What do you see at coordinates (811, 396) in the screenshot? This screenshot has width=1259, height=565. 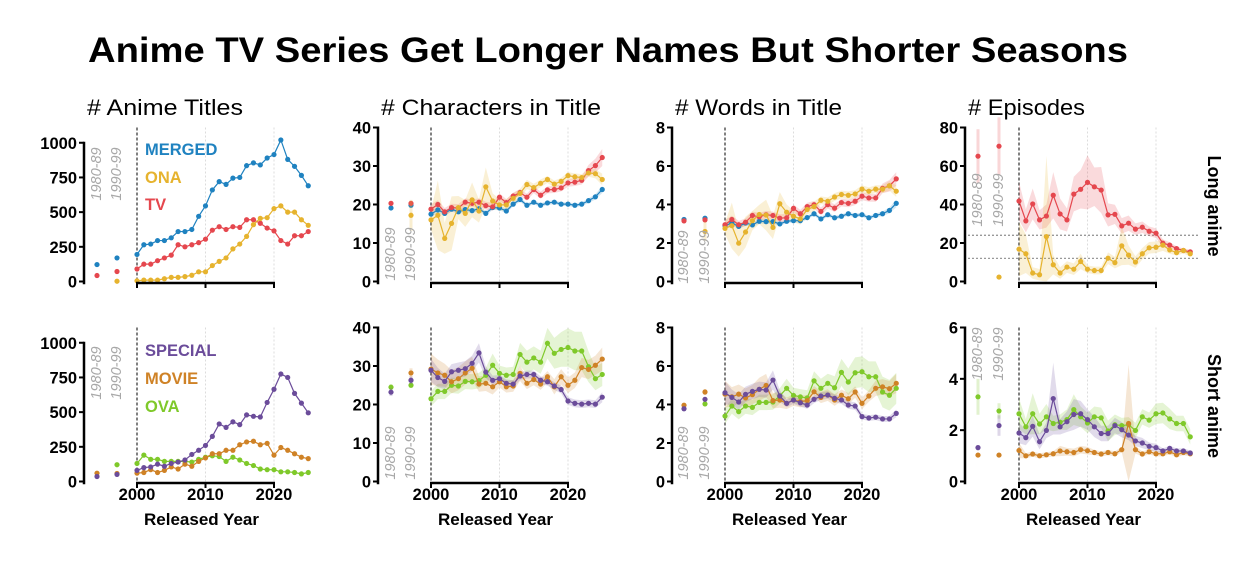 I see `confidence-band-special` at bounding box center [811, 396].